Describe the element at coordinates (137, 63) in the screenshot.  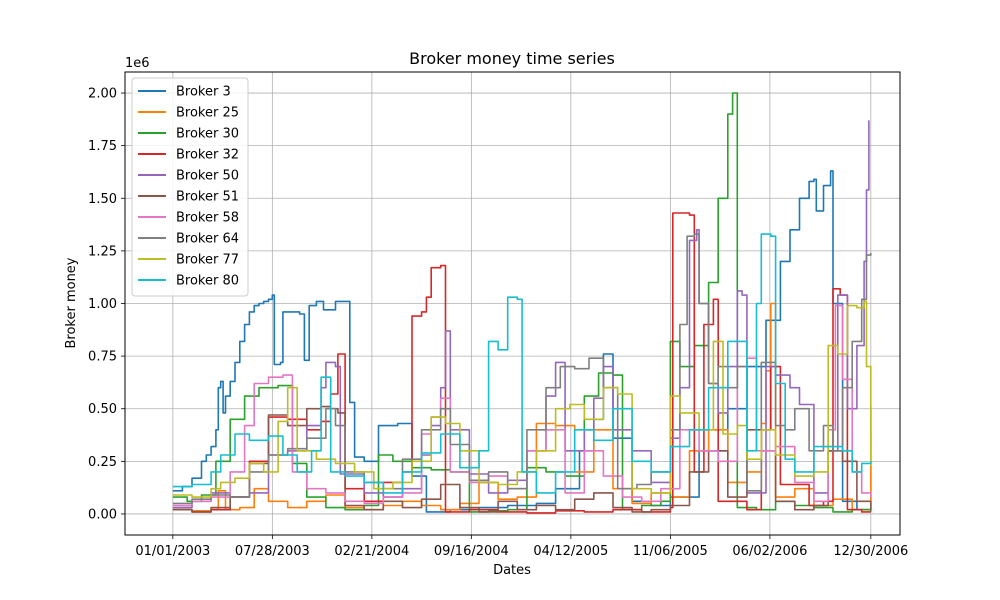
I see `y-scale-label: 1e6` at that location.